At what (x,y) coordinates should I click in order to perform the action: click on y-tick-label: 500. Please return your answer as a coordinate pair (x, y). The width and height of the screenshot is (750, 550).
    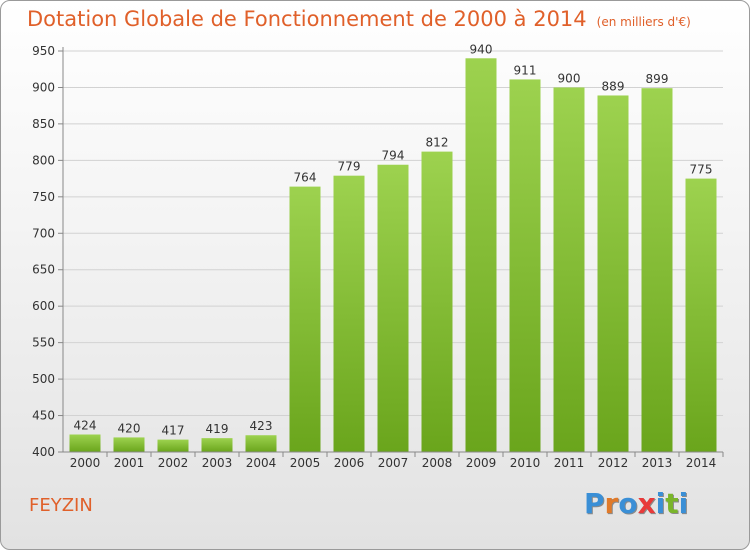
    Looking at the image, I should click on (43, 379).